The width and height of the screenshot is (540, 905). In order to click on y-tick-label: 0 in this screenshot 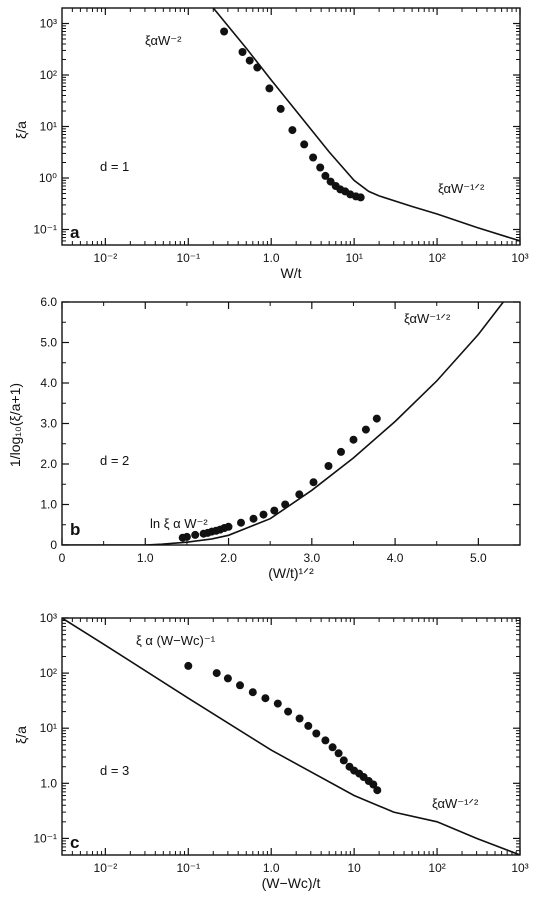, I will do `click(53, 545)`.